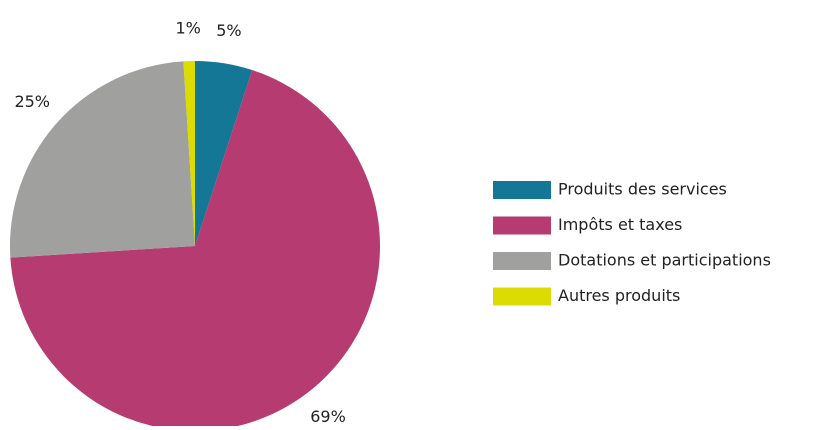  Describe the element at coordinates (187, 28) in the screenshot. I see `data-label: 1%` at that location.